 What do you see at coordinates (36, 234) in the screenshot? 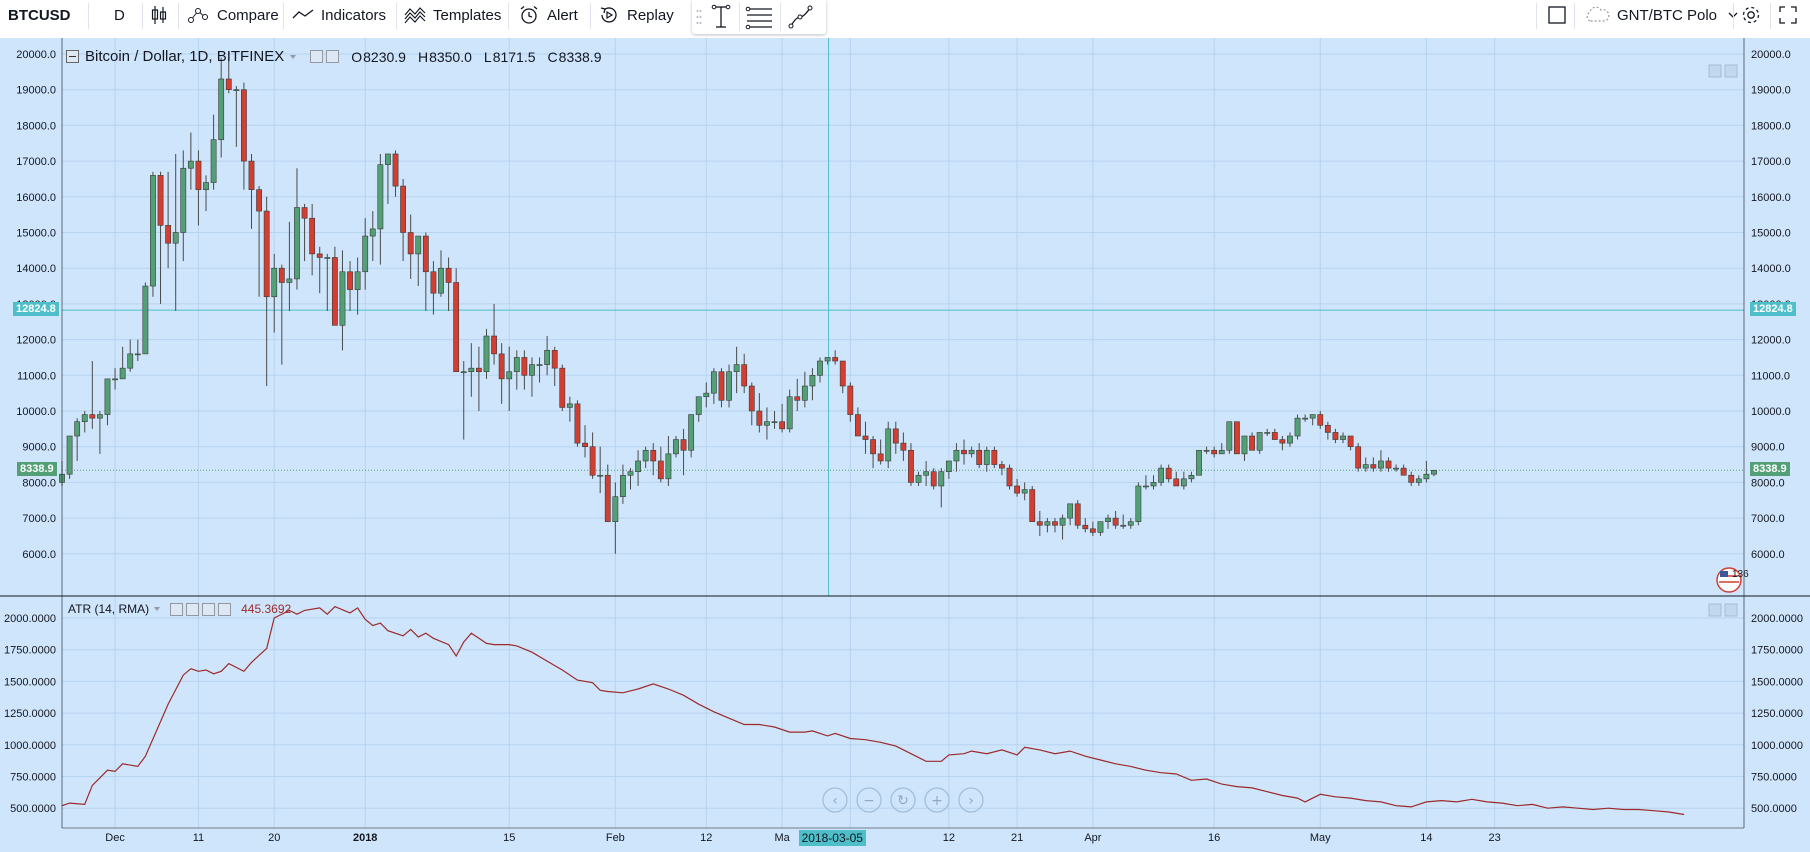
I see `price-tick-left: 15000.0` at bounding box center [36, 234].